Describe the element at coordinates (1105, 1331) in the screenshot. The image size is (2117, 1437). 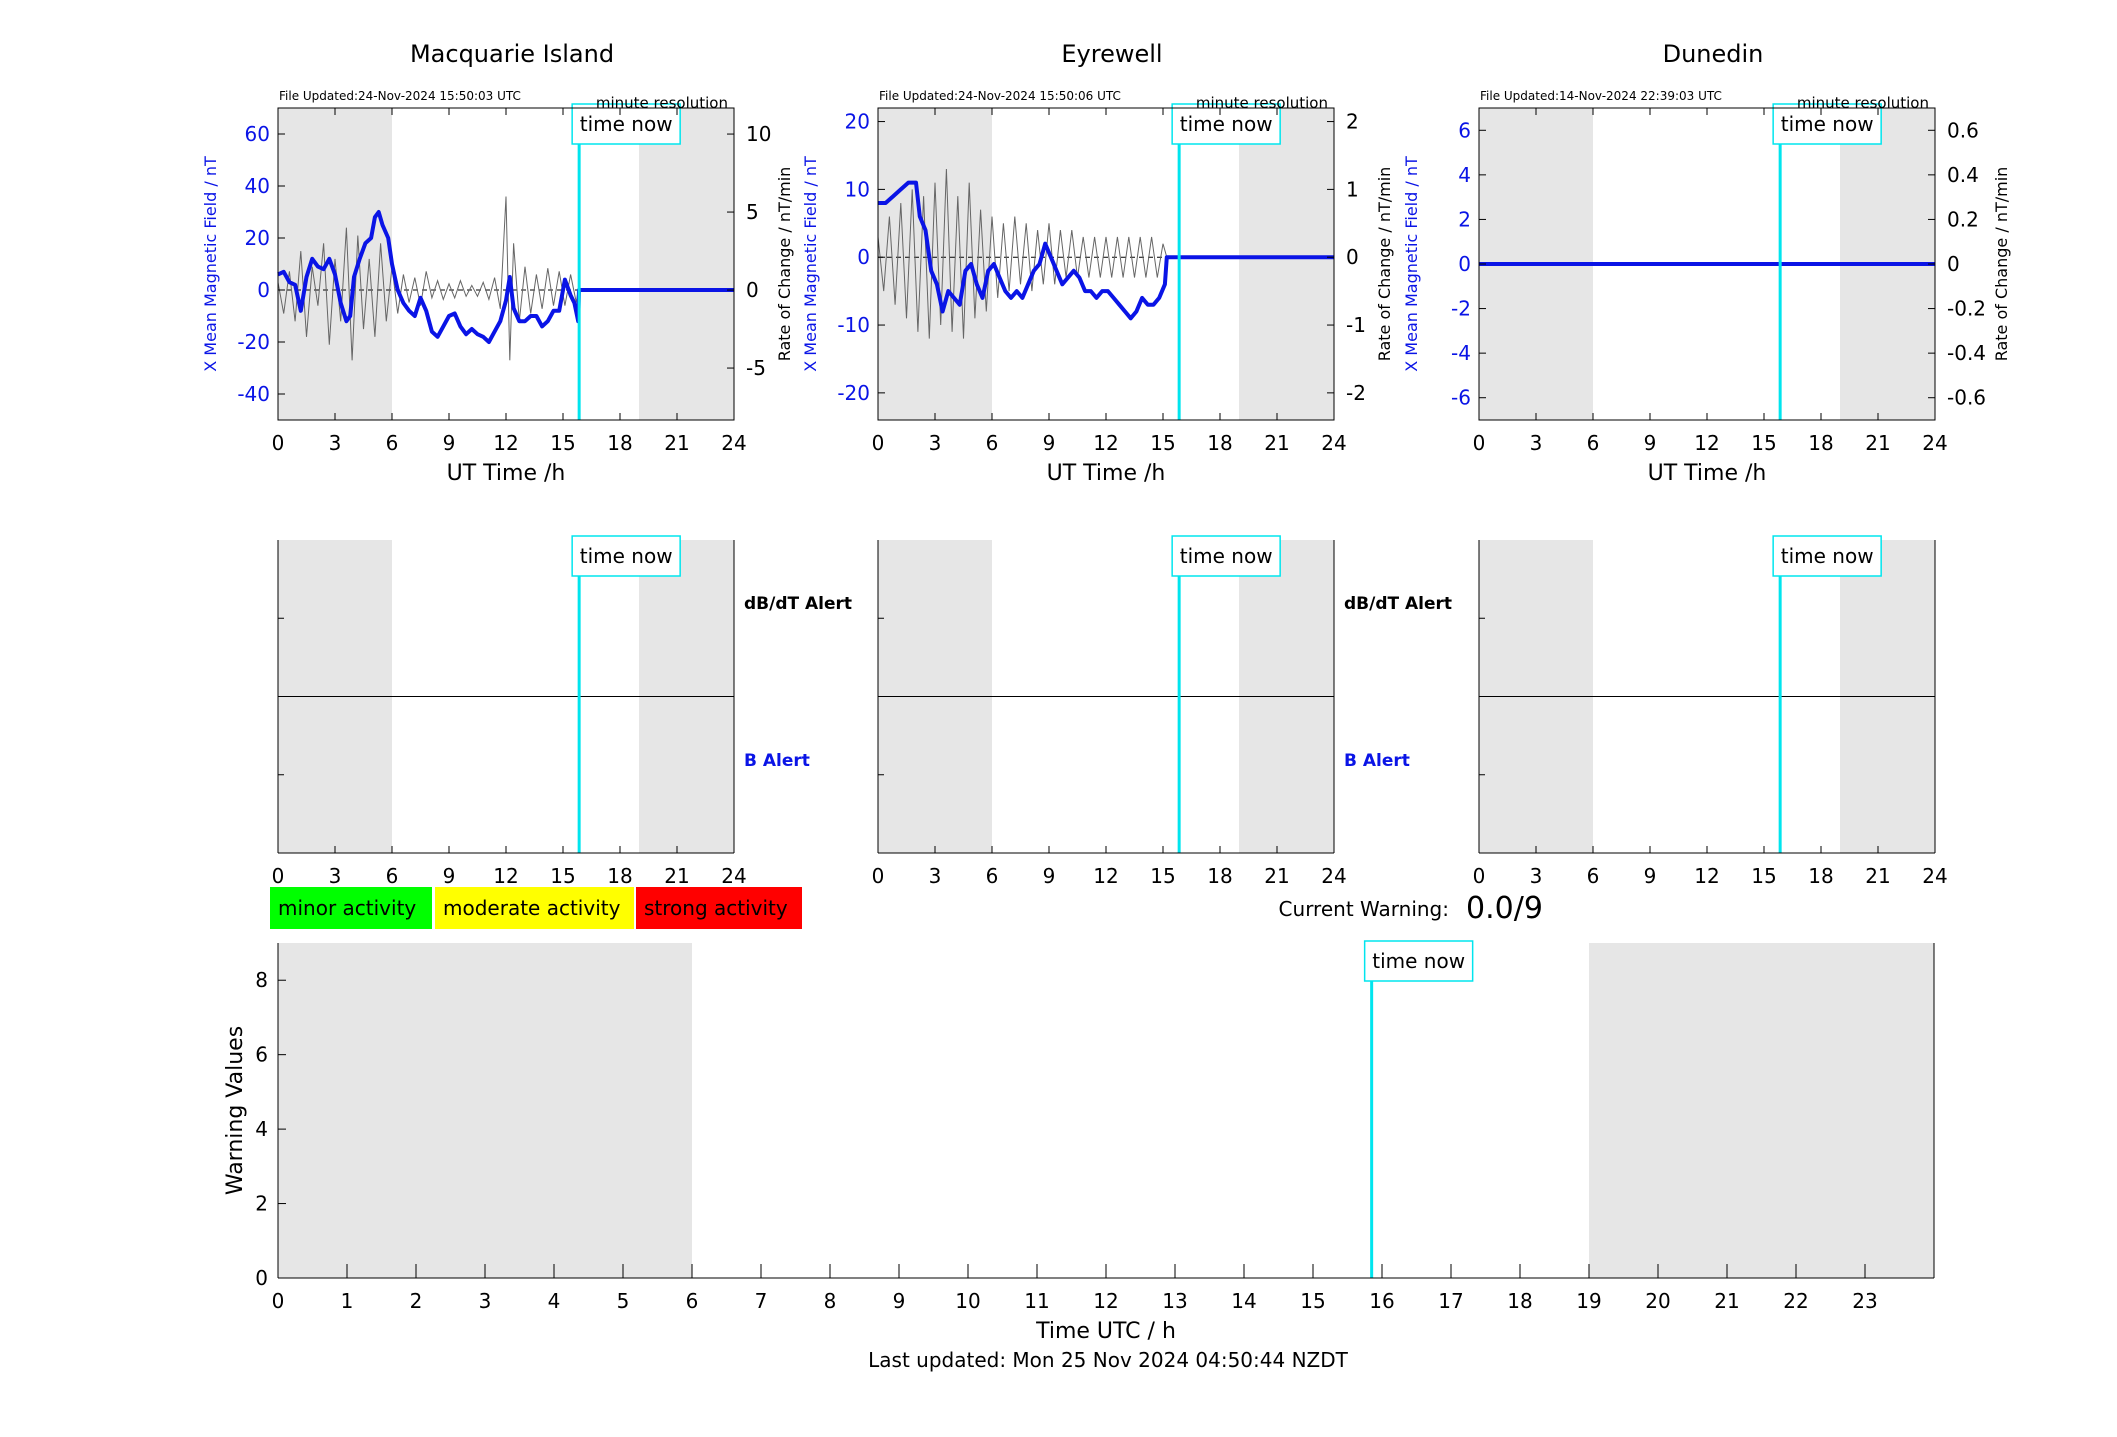
I see `warning-x-axis-label: Time UTC / h` at that location.